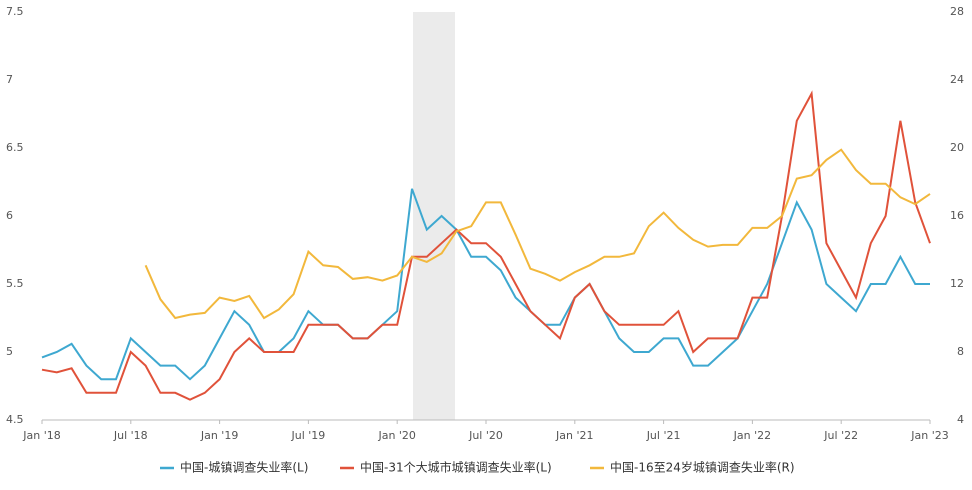 The width and height of the screenshot is (972, 490). What do you see at coordinates (929, 435) in the screenshot?
I see `x-tick-label: Jan '23` at bounding box center [929, 435].